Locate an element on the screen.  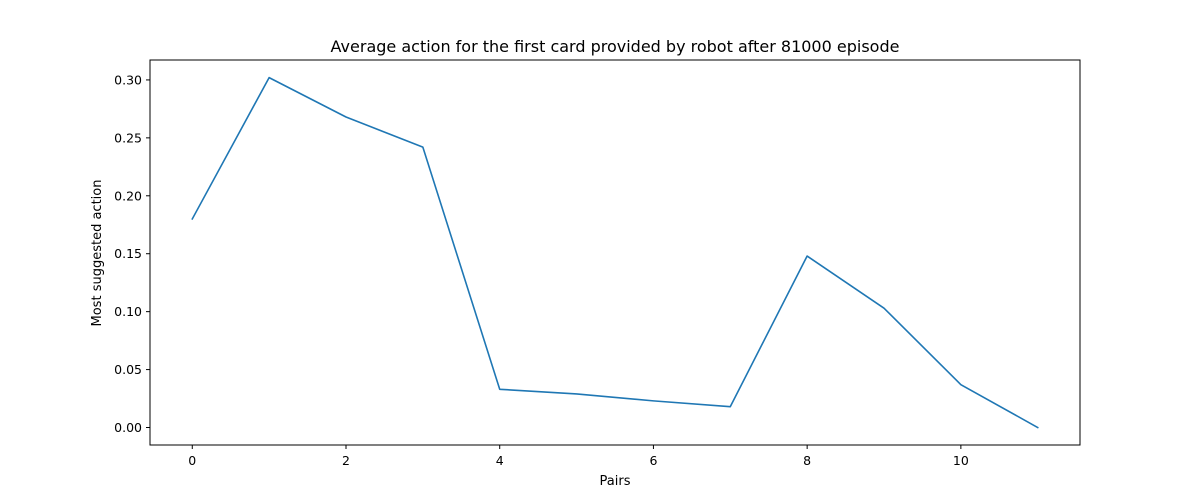
x-tick-label: 6 is located at coordinates (653, 460).